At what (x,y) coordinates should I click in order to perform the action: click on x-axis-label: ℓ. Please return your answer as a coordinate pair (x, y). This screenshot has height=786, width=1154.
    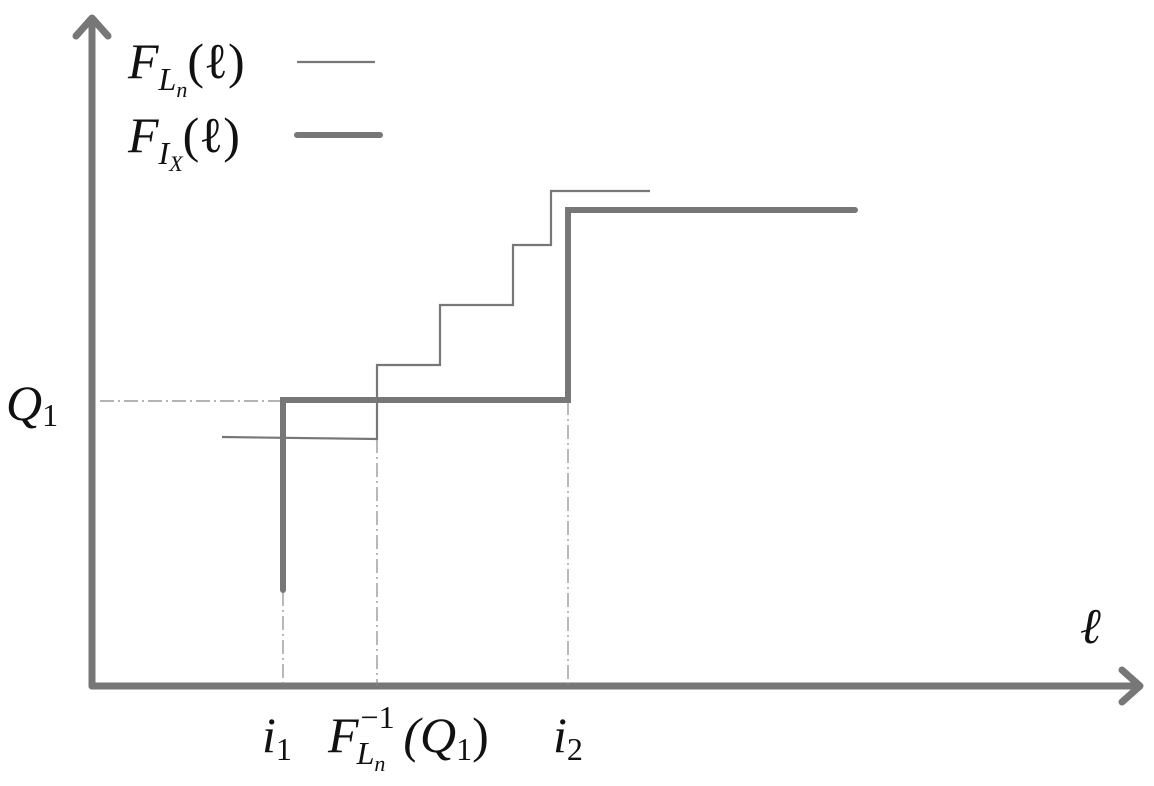
    Looking at the image, I should click on (1090, 626).